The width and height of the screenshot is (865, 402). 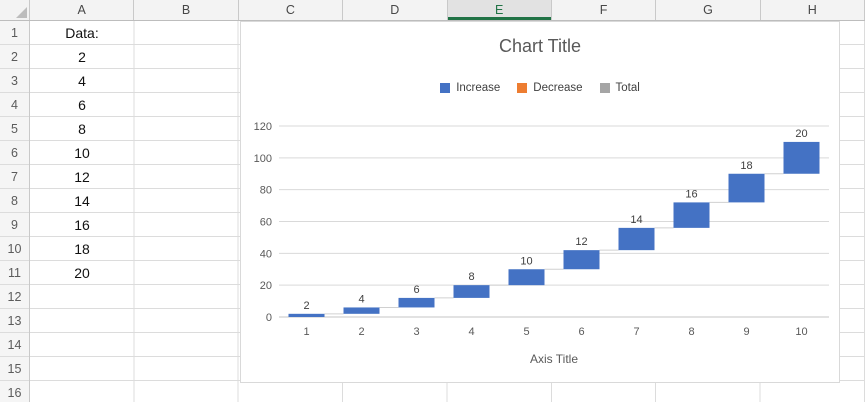 I want to click on x-axis-label: 3, so click(x=416, y=332).